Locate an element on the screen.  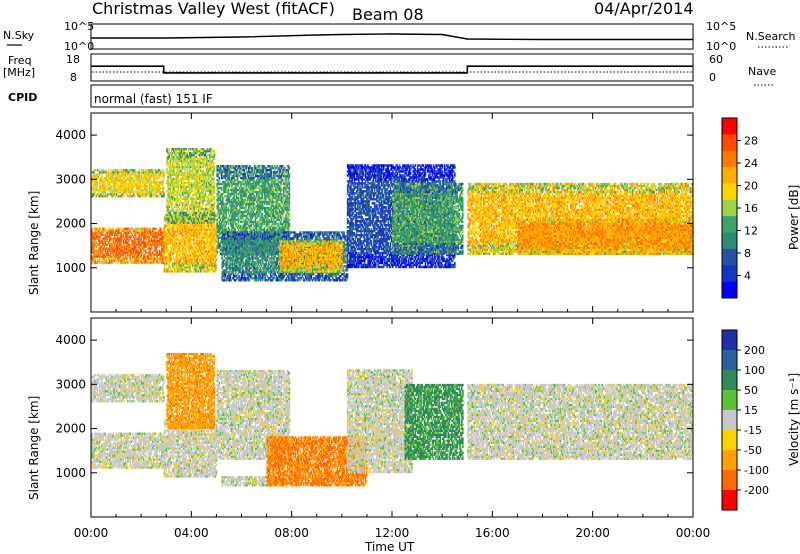
freq-panel: Freq [MHz] 18 8 60 0 Nave is located at coordinates (389, 69).